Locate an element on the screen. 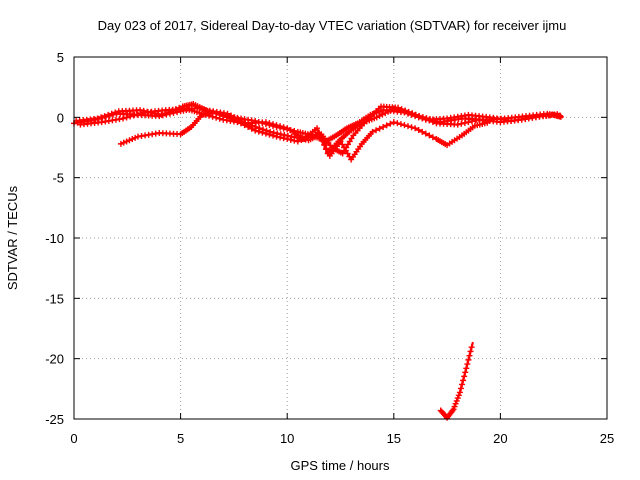  x-tick-label: 10 is located at coordinates (287, 438).